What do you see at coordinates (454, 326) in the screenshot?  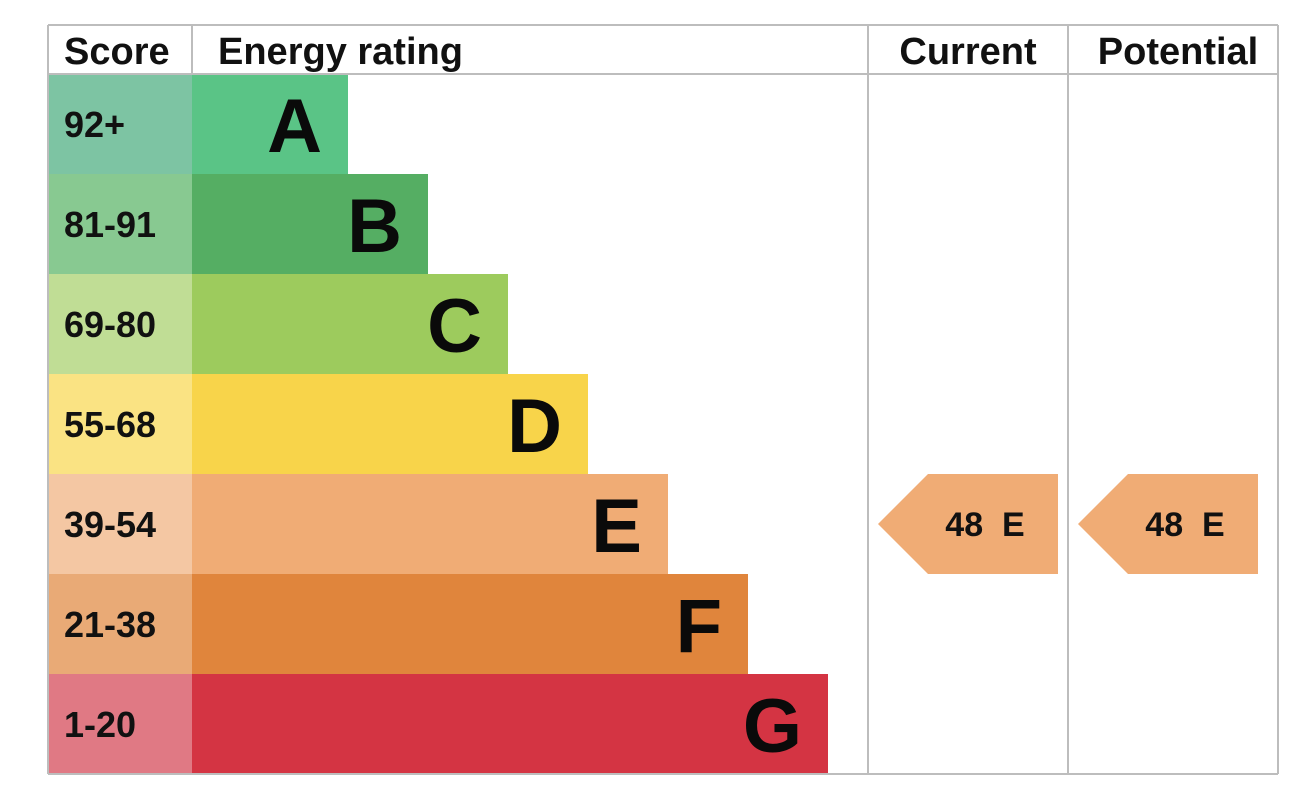 I see `rating-letter-c: C` at bounding box center [454, 326].